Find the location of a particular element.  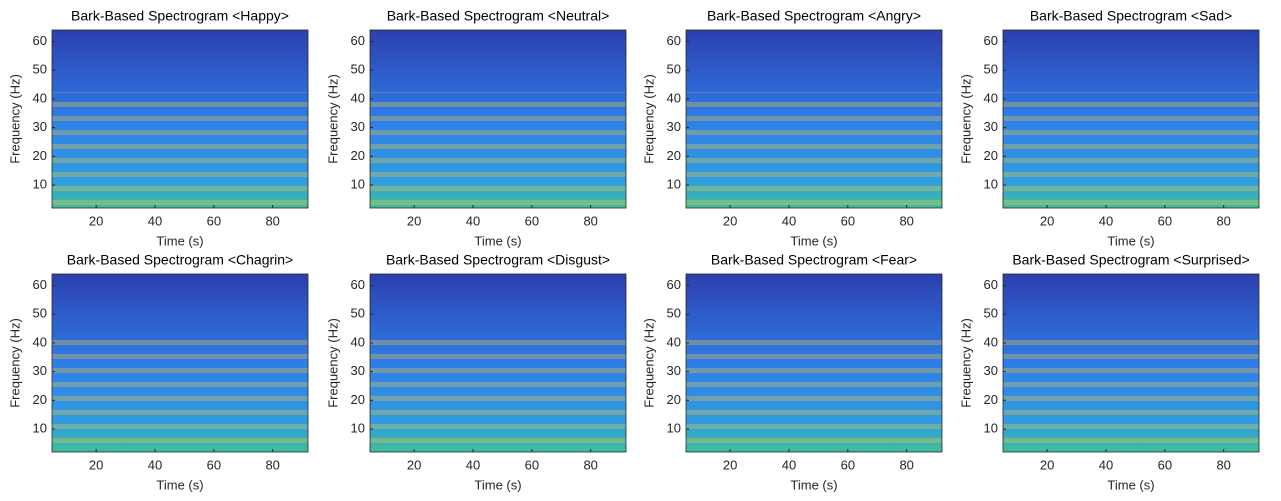

chart-title: Bark-Based Spectrogram <Fear> is located at coordinates (814, 260).